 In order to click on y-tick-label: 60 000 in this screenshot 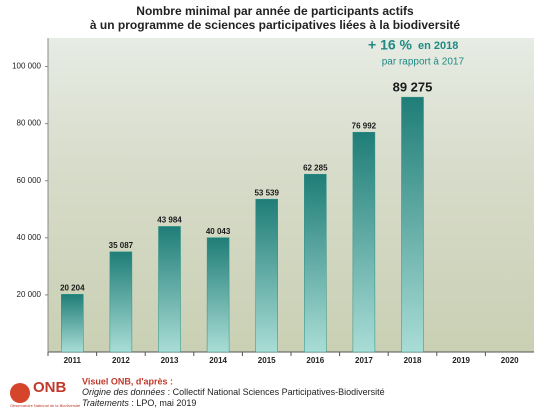, I will do `click(29, 180)`.